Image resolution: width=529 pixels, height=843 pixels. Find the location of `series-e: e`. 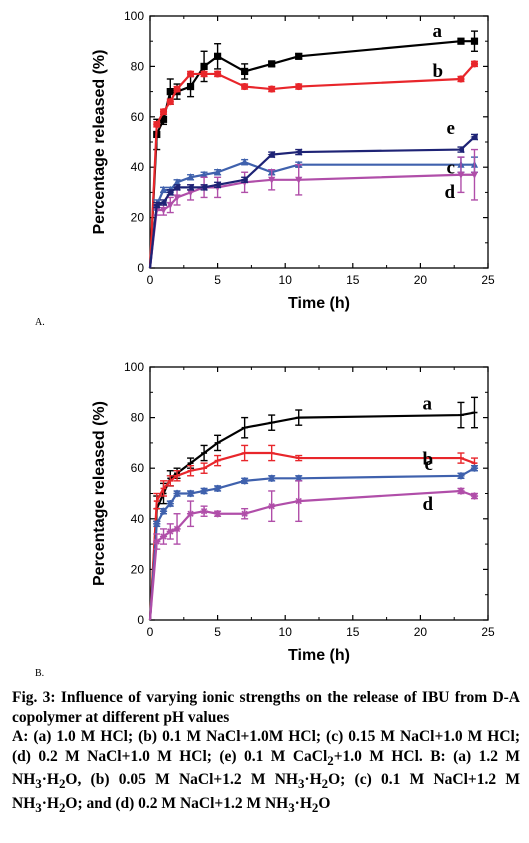

series-e: e is located at coordinates (313, 193).